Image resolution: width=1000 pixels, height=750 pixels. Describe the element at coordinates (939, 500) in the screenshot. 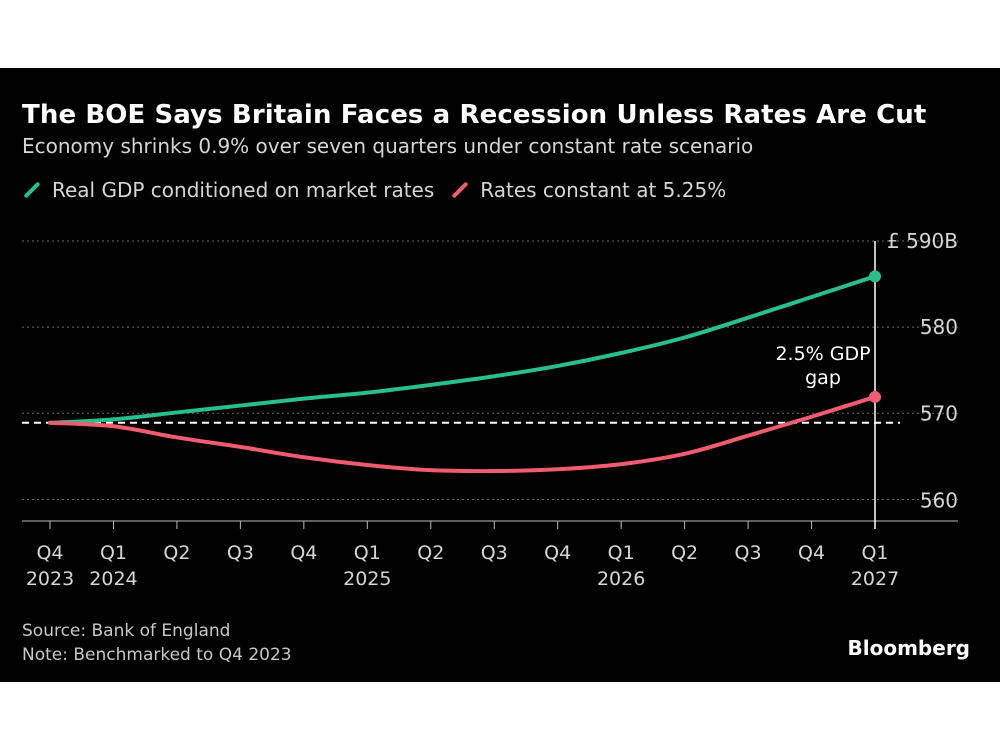

I see `y-tick-label: 560` at that location.